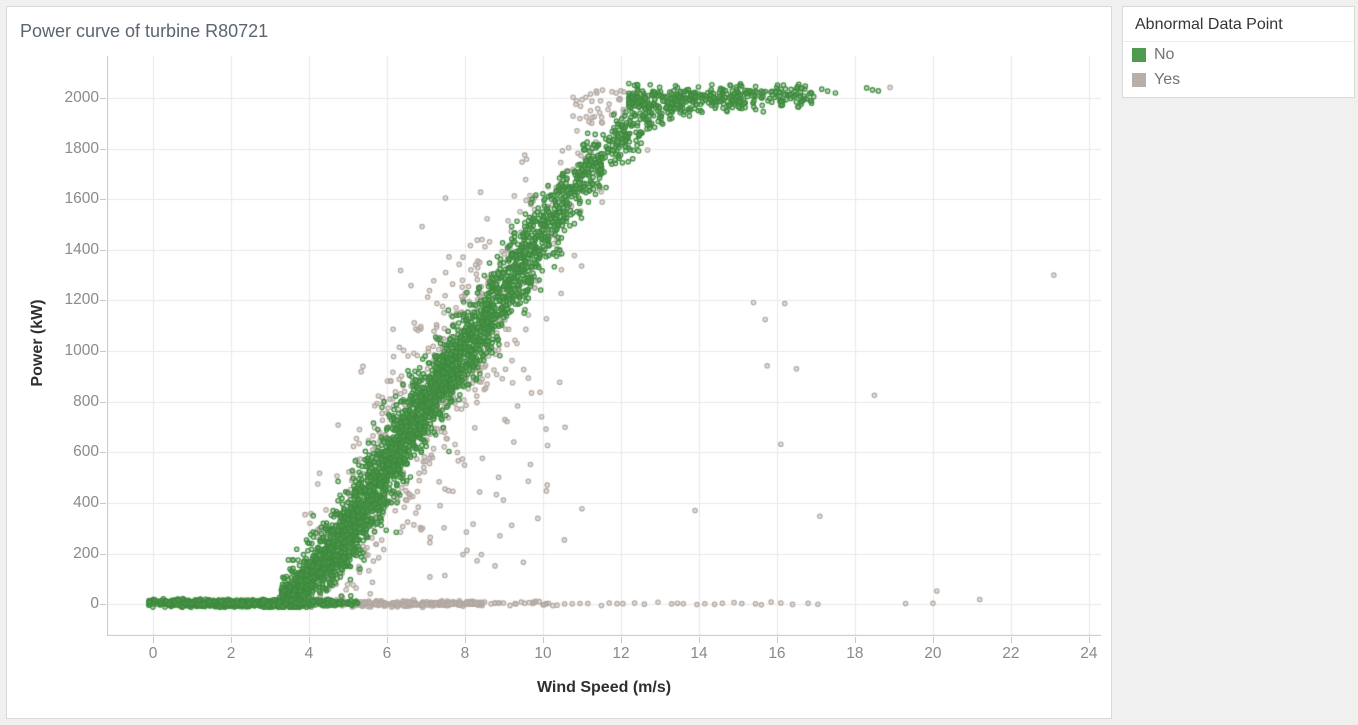  I want to click on legend-label-no: No, so click(1164, 54).